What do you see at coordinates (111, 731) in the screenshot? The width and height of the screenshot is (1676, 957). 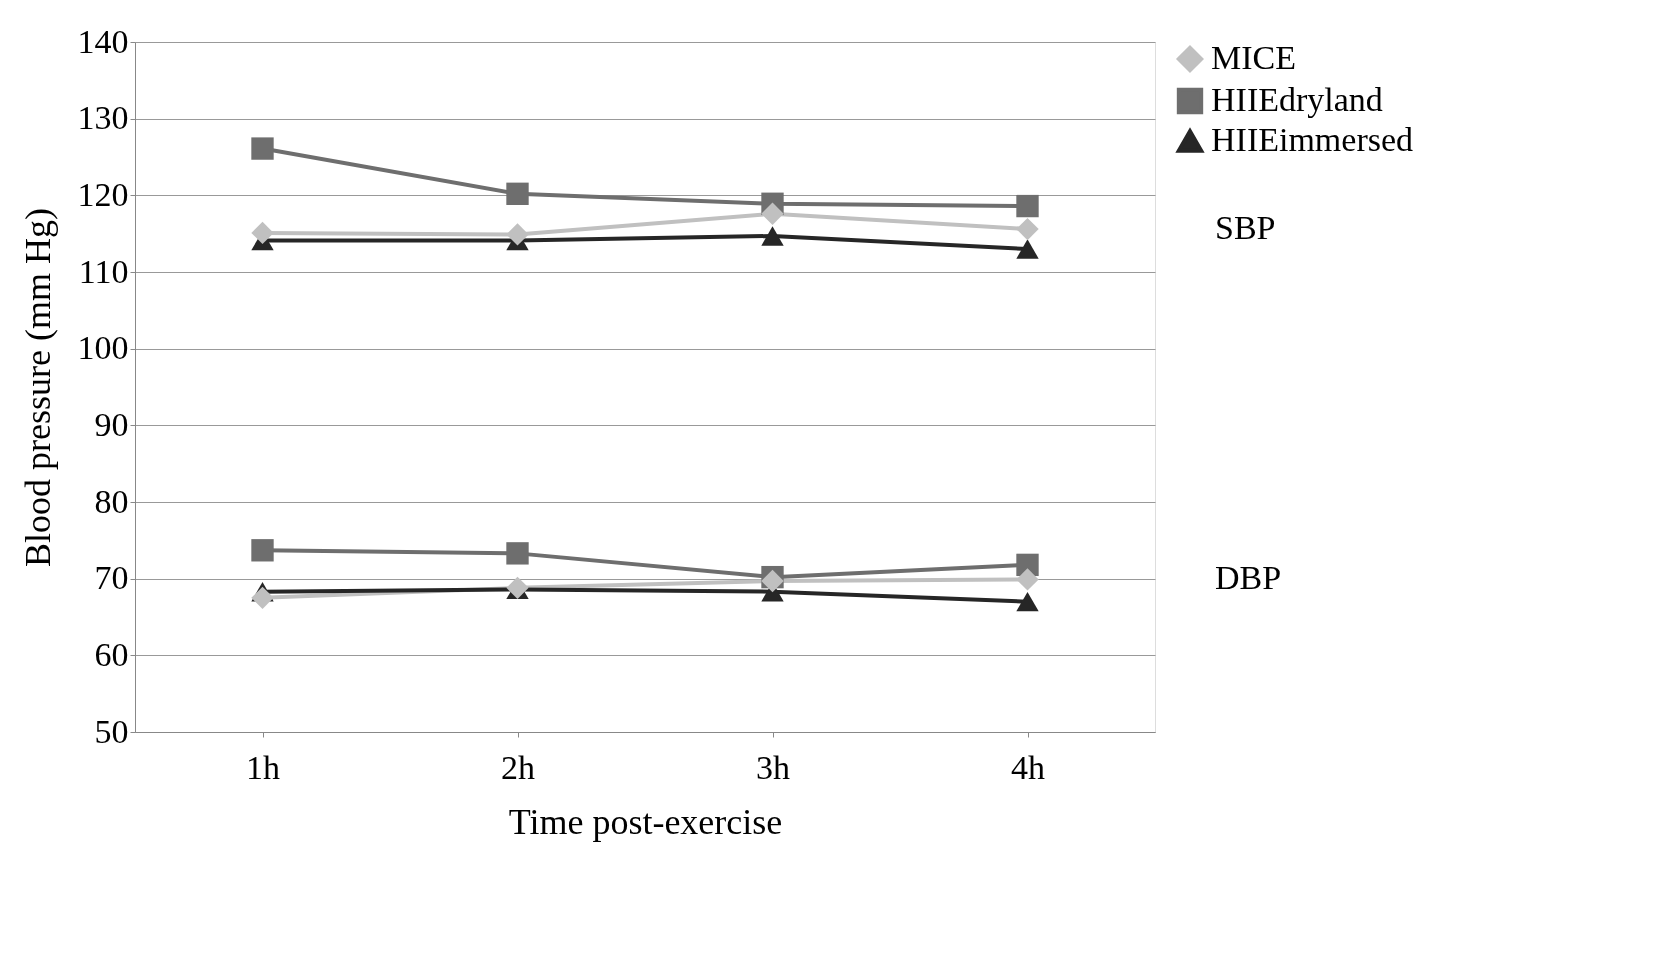 I see `y-tick-label: 50` at bounding box center [111, 731].